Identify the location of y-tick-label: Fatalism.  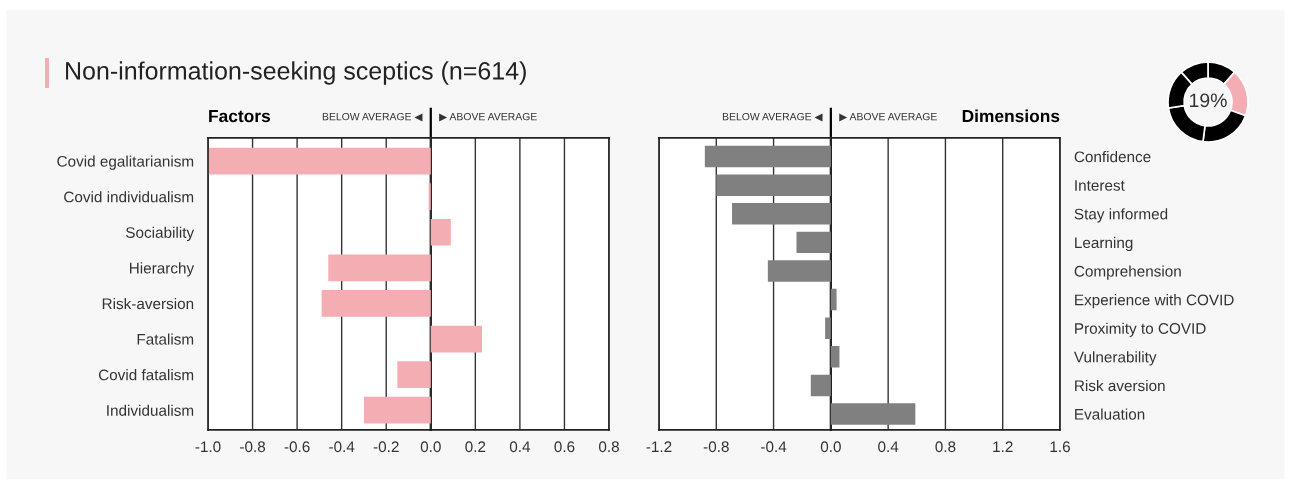
(165, 339).